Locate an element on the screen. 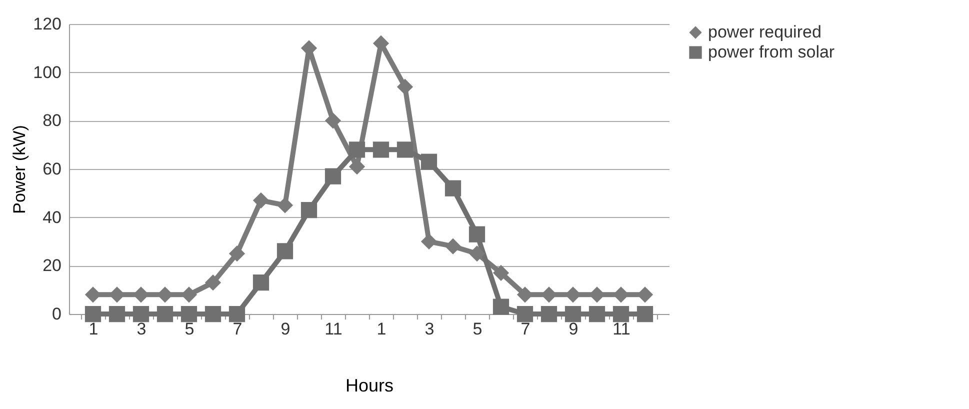 The height and width of the screenshot is (409, 969). legend-label: power from solar is located at coordinates (771, 52).